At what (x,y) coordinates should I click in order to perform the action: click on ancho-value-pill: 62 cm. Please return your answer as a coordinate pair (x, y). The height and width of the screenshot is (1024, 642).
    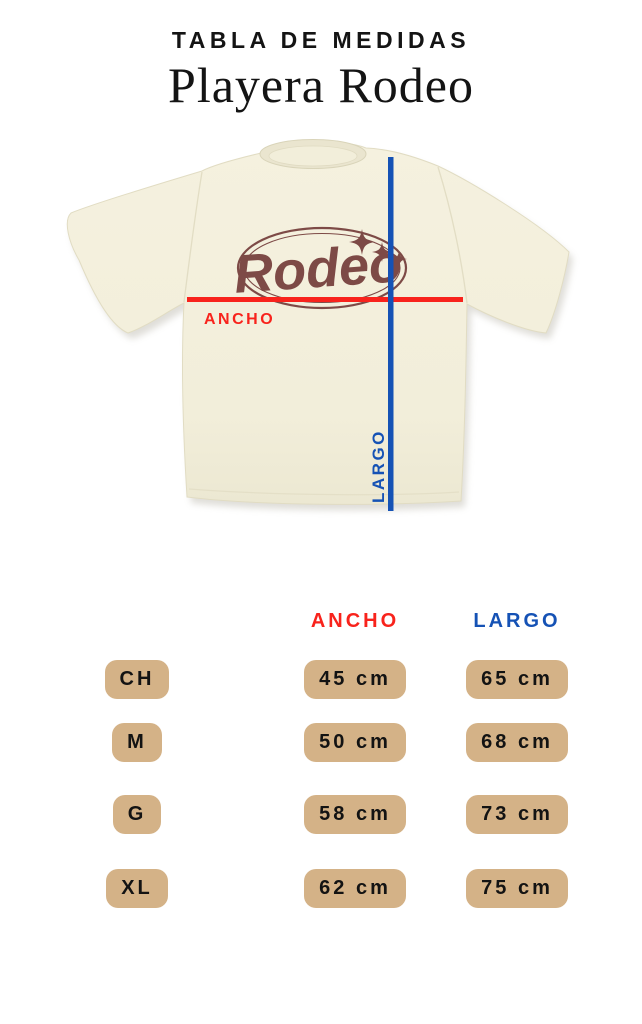
    Looking at the image, I should click on (355, 888).